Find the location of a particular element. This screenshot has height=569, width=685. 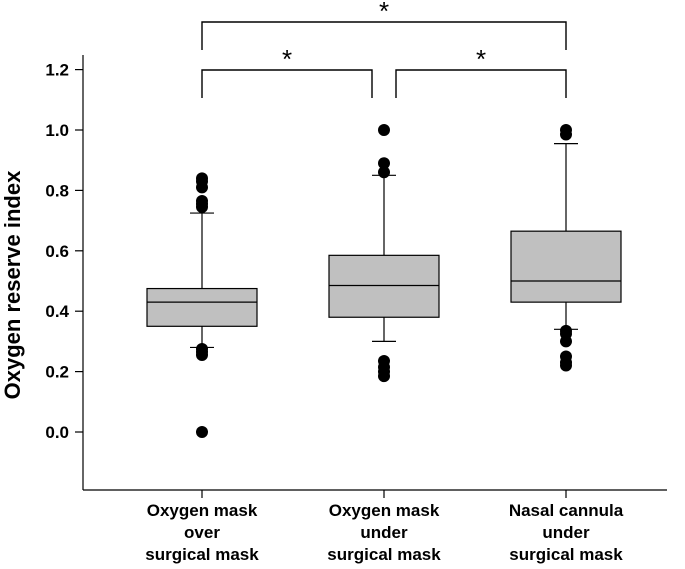

x-category-label-line: Nasal cannula is located at coordinates (566, 510).